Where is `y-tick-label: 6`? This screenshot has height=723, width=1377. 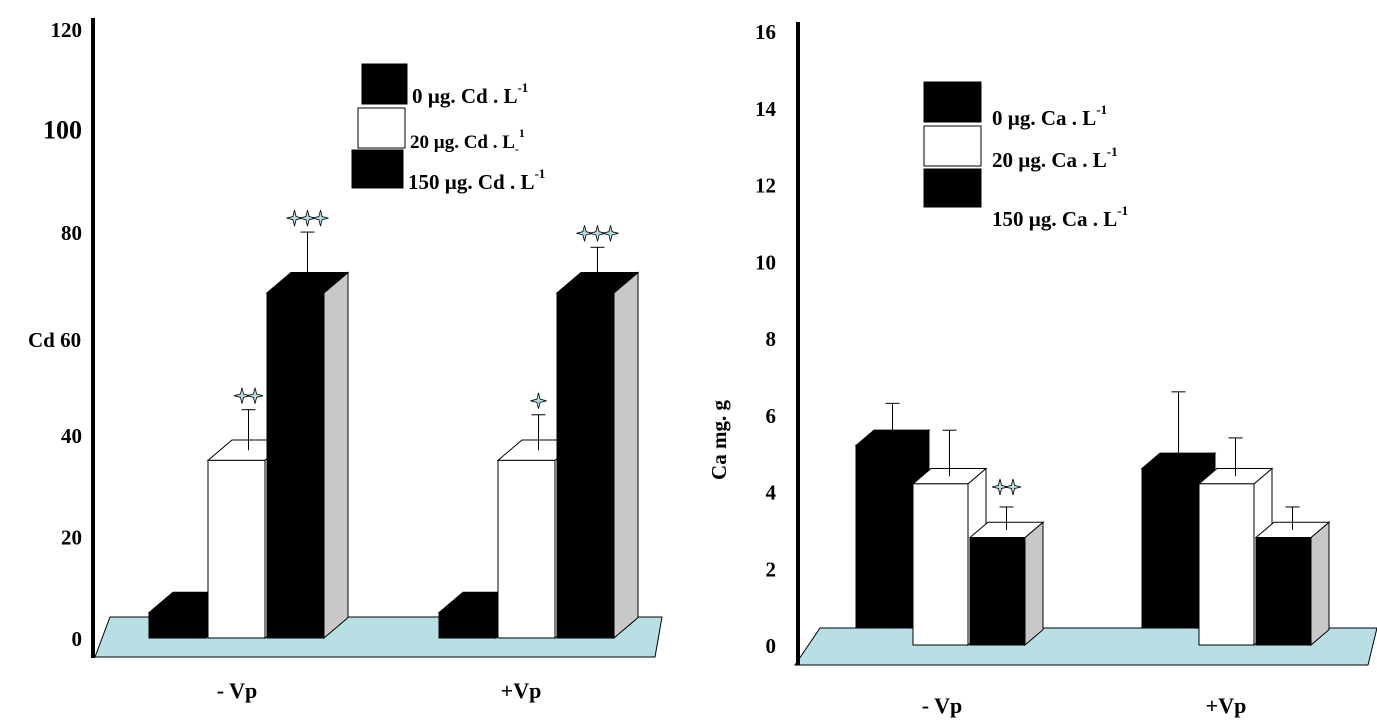
y-tick-label: 6 is located at coordinates (771, 416).